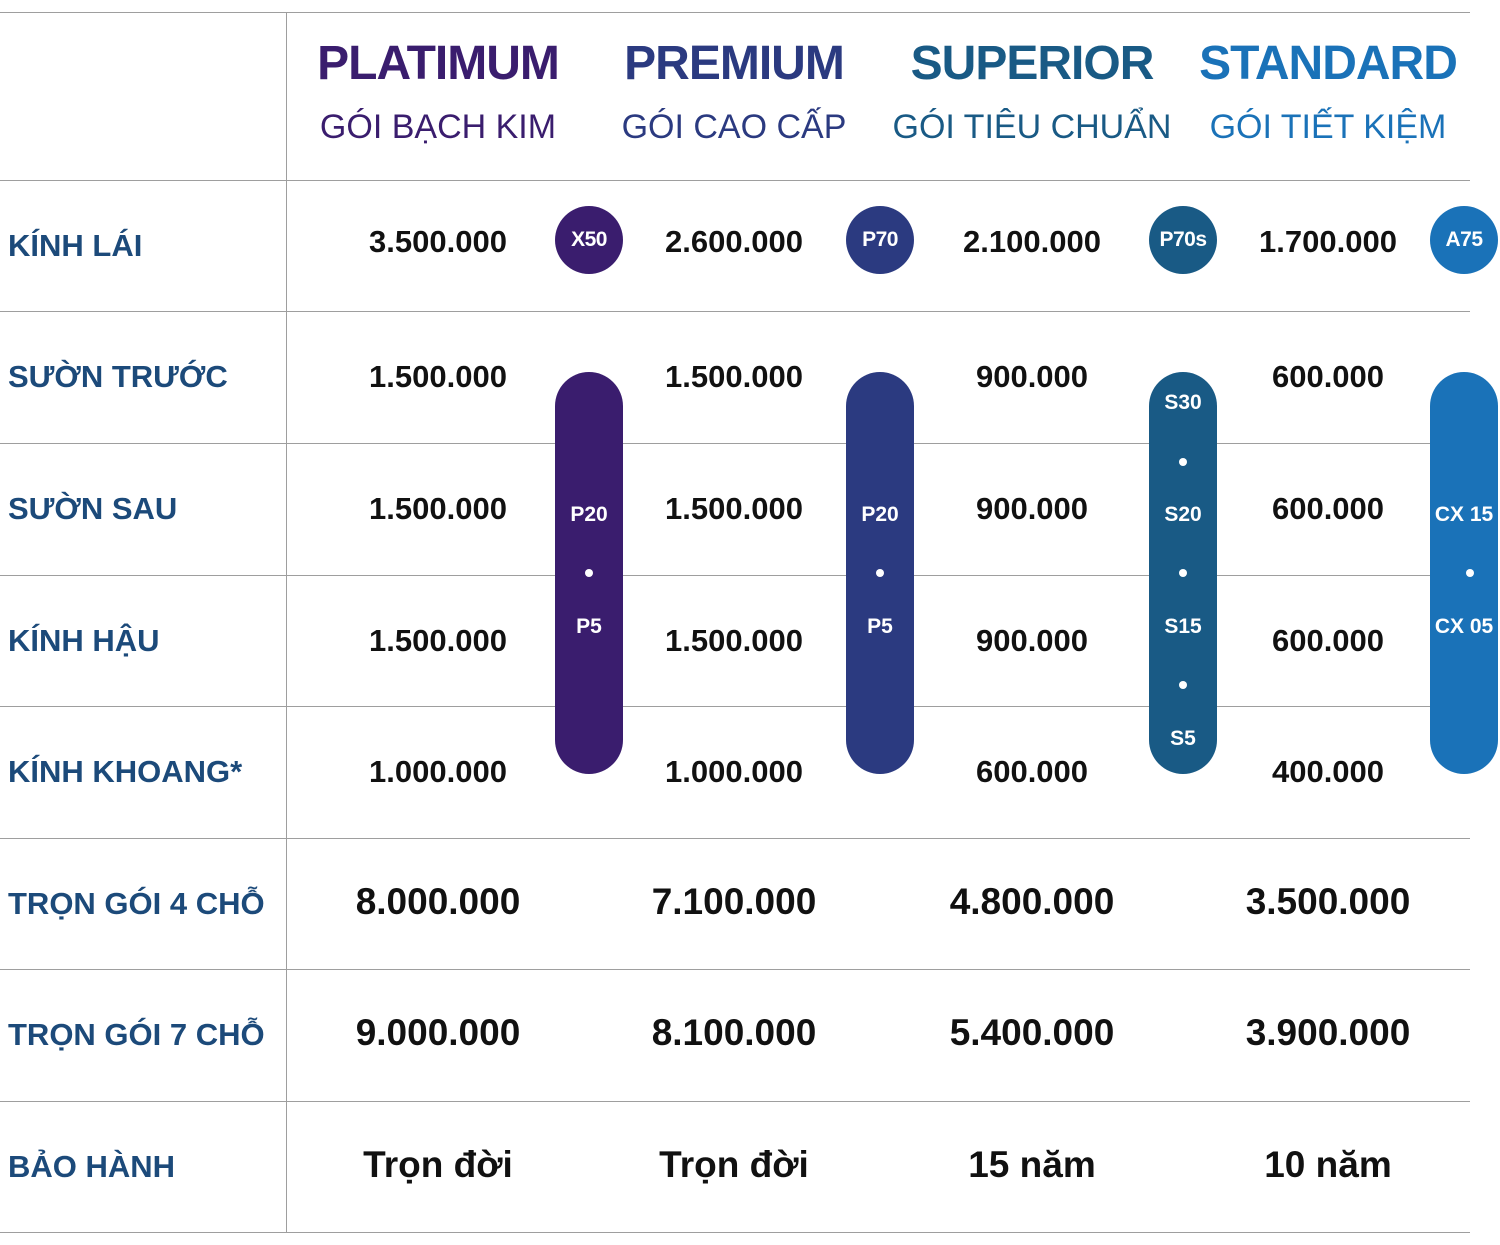 The width and height of the screenshot is (1500, 1245). What do you see at coordinates (136, 903) in the screenshot?
I see `row-label-package-4-seat: TRỌN GÓI 4 CHỖ` at bounding box center [136, 903].